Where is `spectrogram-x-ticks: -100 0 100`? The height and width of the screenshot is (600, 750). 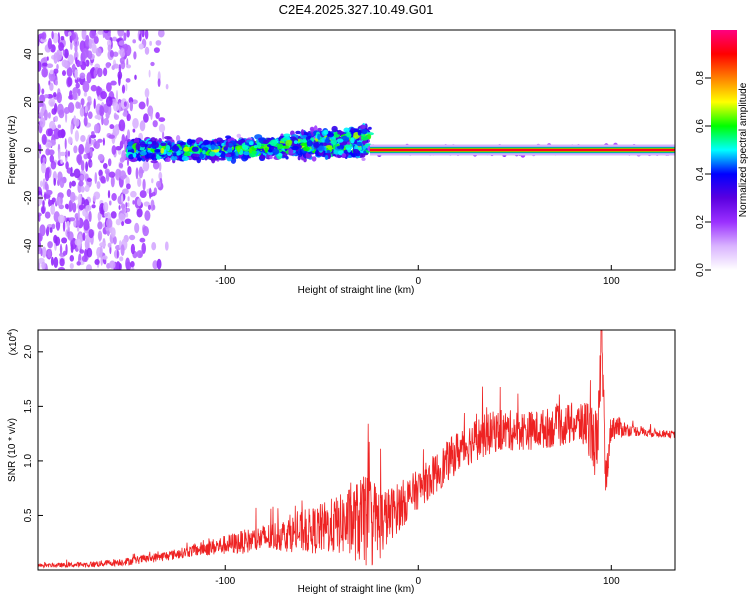
spectrogram-x-ticks: -100 0 100 is located at coordinates (417, 276).